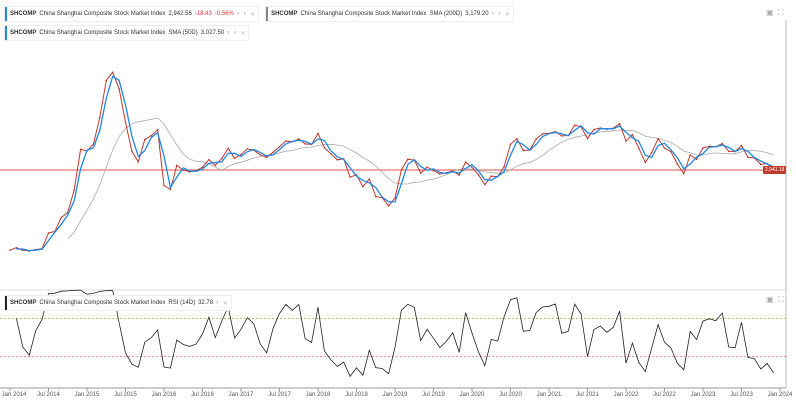 The width and height of the screenshot is (796, 414). I want to click on x-tick-label: Jul 2015, so click(125, 395).